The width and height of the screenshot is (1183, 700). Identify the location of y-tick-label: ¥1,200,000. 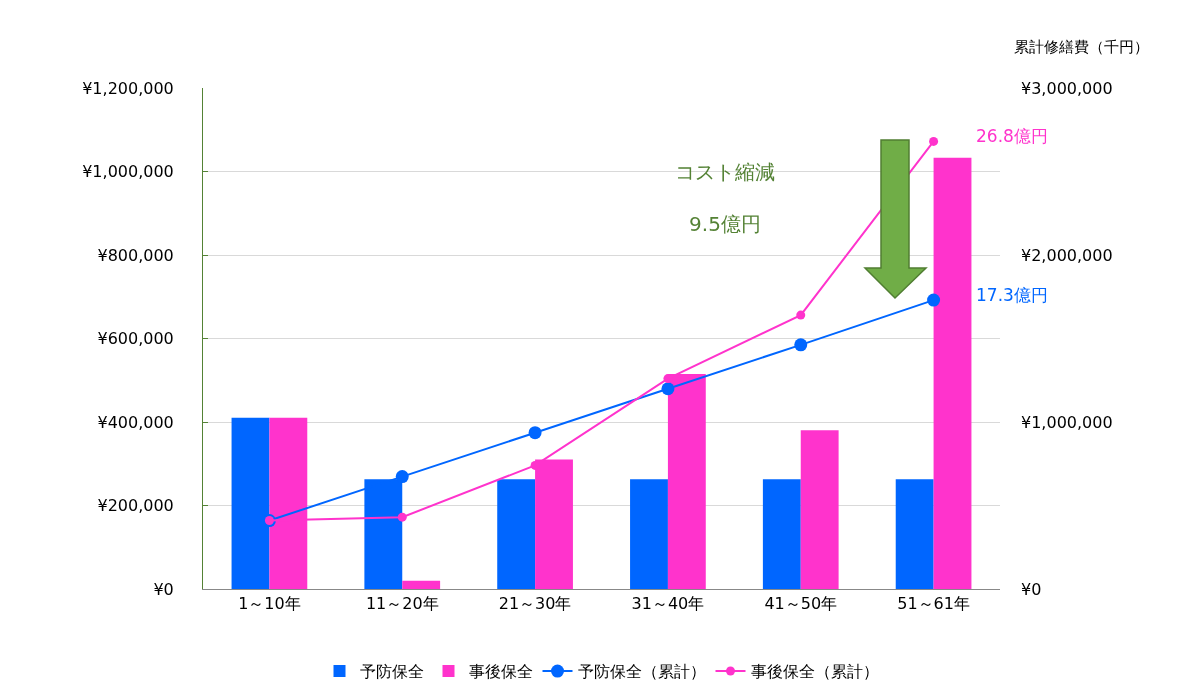
(128, 88).